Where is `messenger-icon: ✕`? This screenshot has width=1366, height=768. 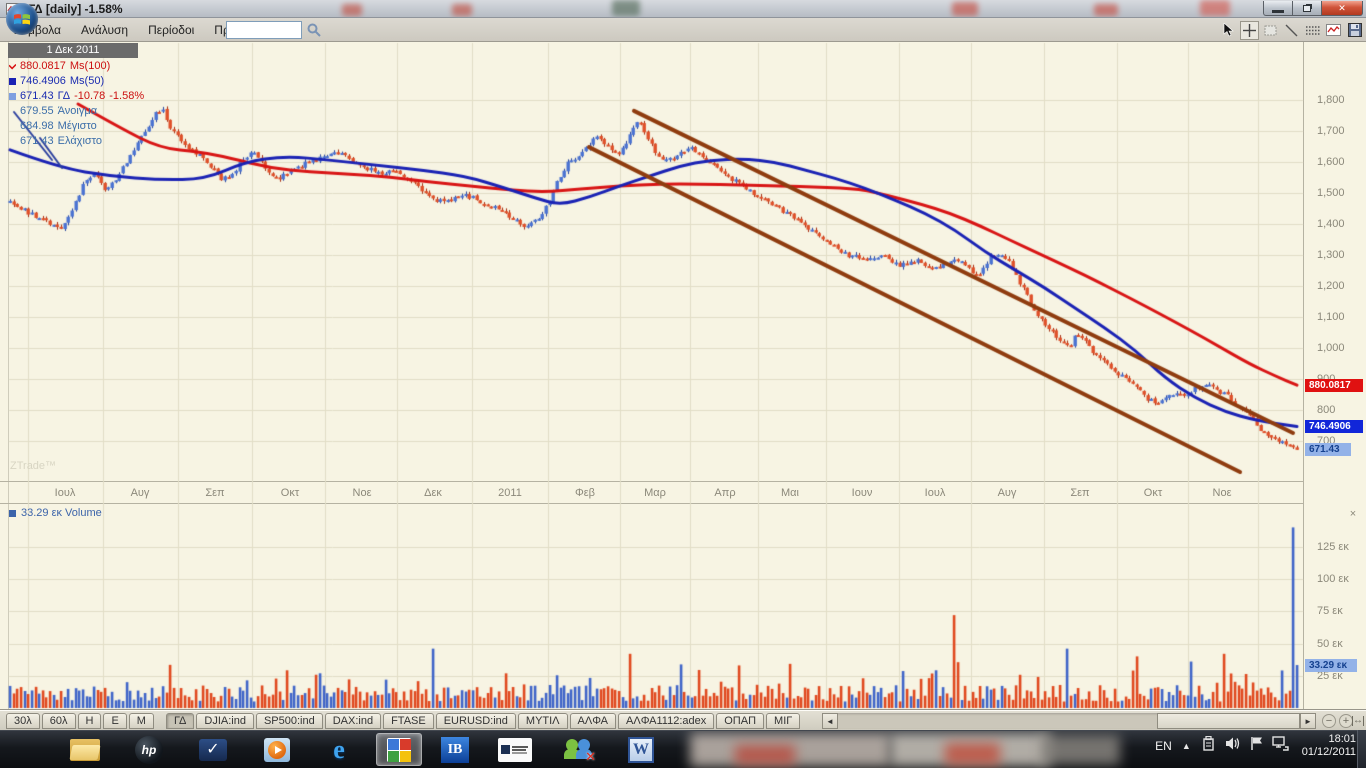 messenger-icon: ✕ is located at coordinates (580, 750).